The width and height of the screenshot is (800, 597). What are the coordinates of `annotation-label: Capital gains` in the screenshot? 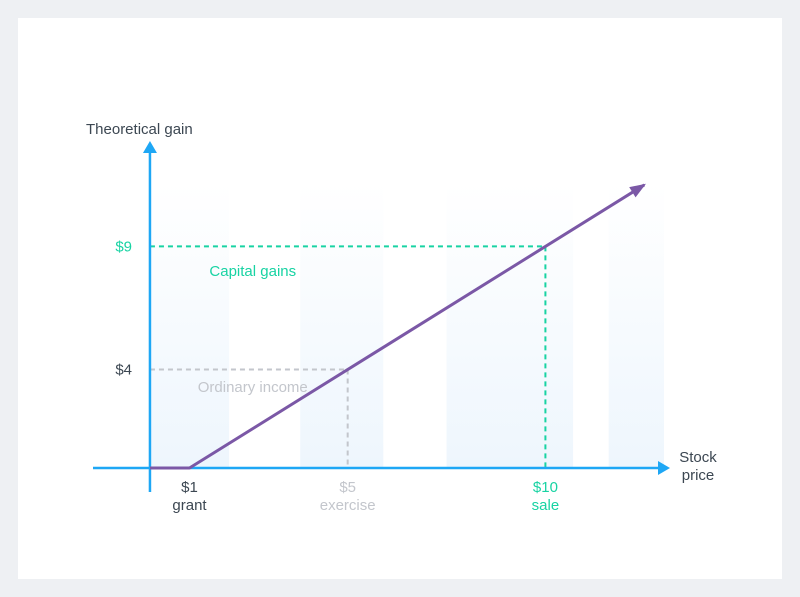 It's located at (252, 271).